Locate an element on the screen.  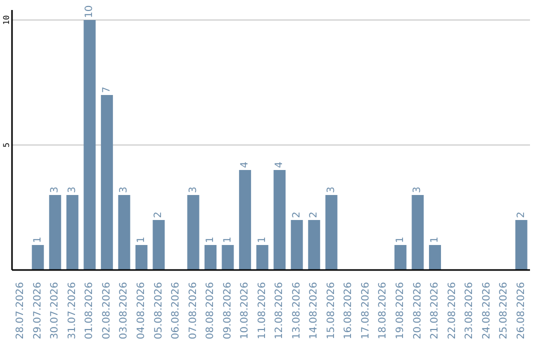
x-tick-label: 17.08.2026 is located at coordinates (366, 311).